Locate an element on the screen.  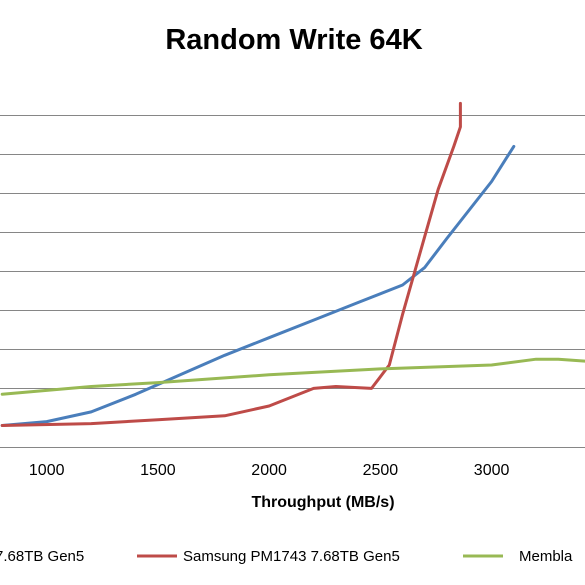
x-axis-title: Throughput (MB/s) is located at coordinates (322, 502).